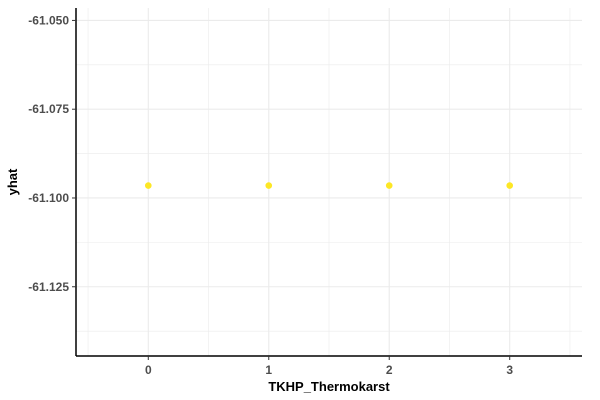  Describe the element at coordinates (52, 153) in the screenshot. I see `y-tick-labels: -61.050 -61.075 -61.100 -61.125` at that location.